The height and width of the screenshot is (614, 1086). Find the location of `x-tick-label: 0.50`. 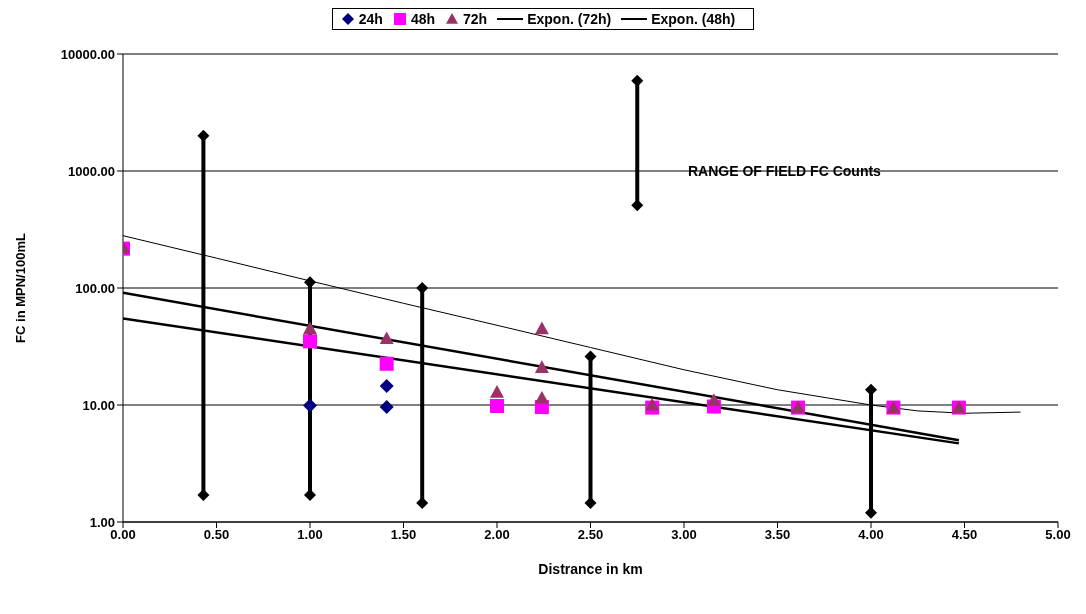

x-tick-label: 0.50 is located at coordinates (216, 535).